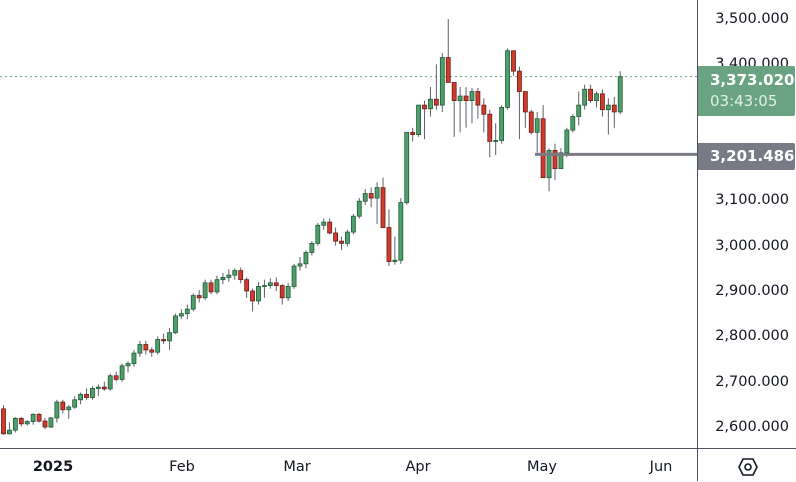 The width and height of the screenshot is (796, 482). I want to click on price-tick-label: 3,500.000, so click(752, 19).